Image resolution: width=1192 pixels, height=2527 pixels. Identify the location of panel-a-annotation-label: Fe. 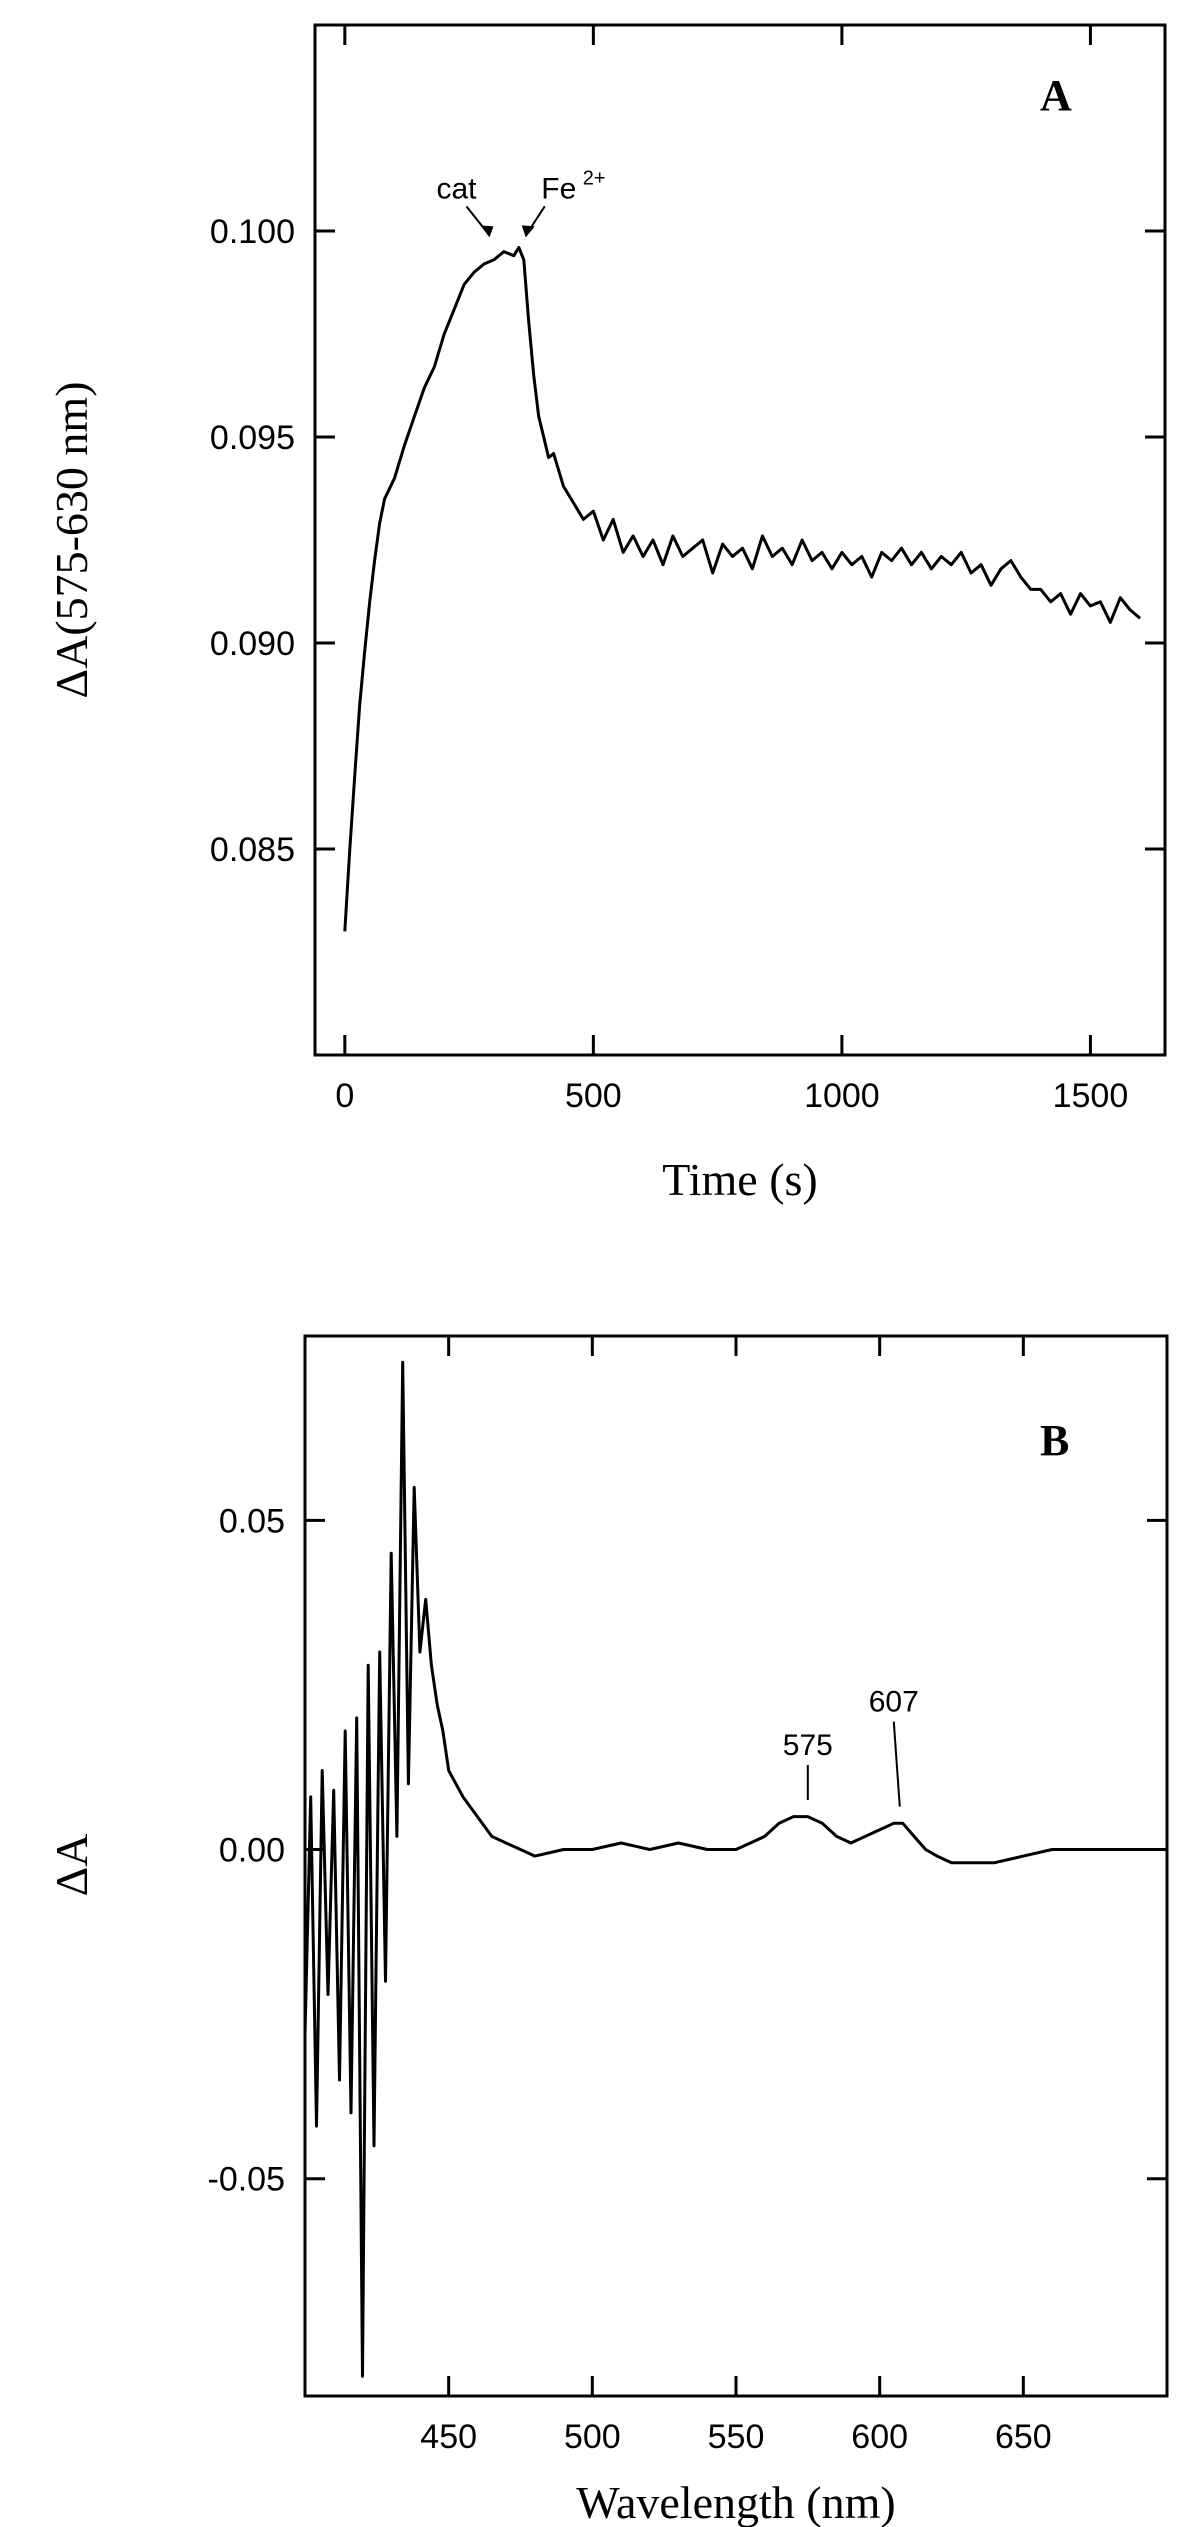
(558, 188).